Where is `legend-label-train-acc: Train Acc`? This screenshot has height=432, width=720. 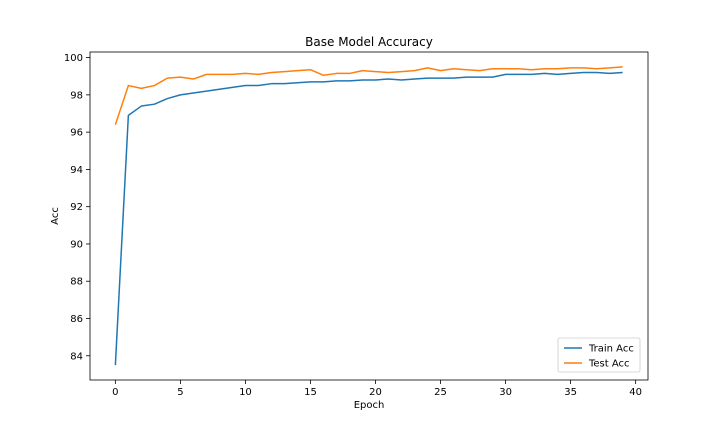
legend-label-train-acc: Train Acc is located at coordinates (611, 349).